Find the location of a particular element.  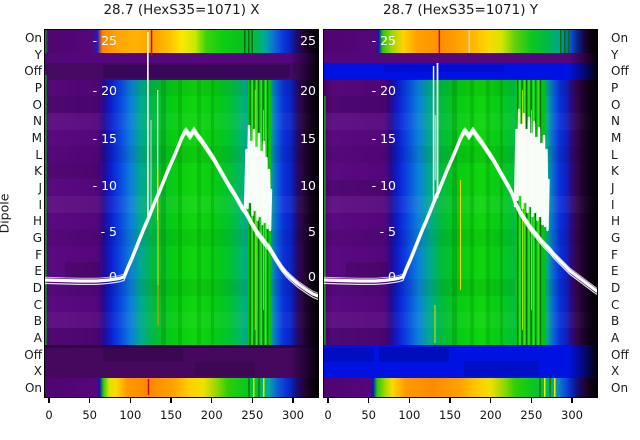

on-band-bottom is located at coordinates (181, 387).